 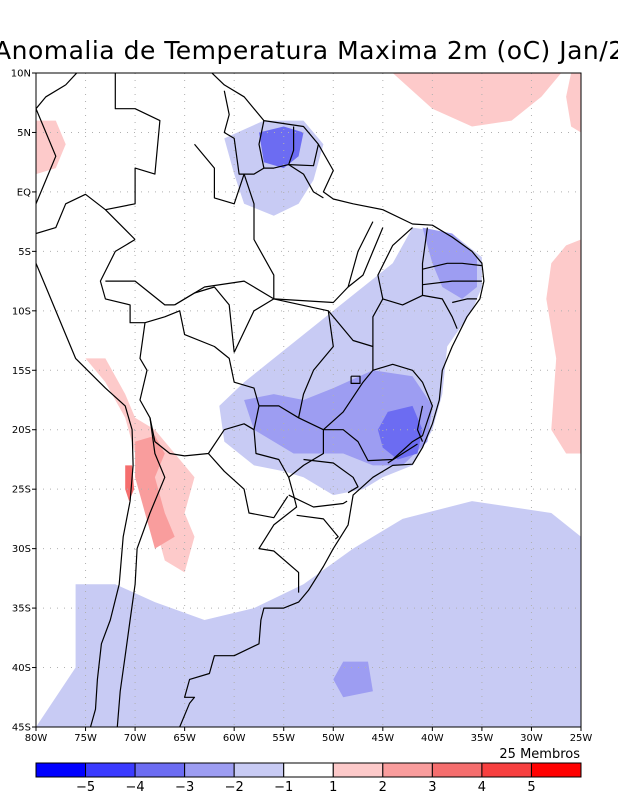 What do you see at coordinates (155, 492) in the screenshot?
I see `anomaly-region-andes-warm-mid` at bounding box center [155, 492].